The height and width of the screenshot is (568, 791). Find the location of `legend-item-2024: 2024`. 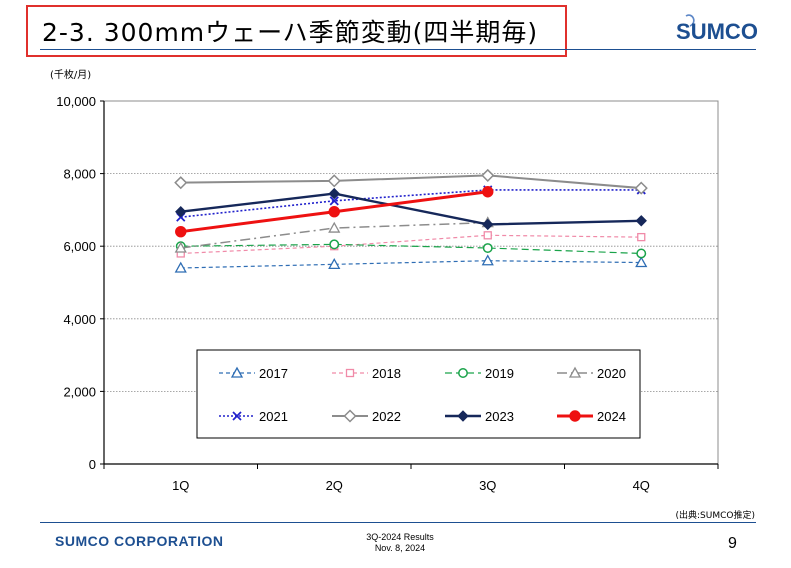

legend-item-2024: 2024 is located at coordinates (591, 416).